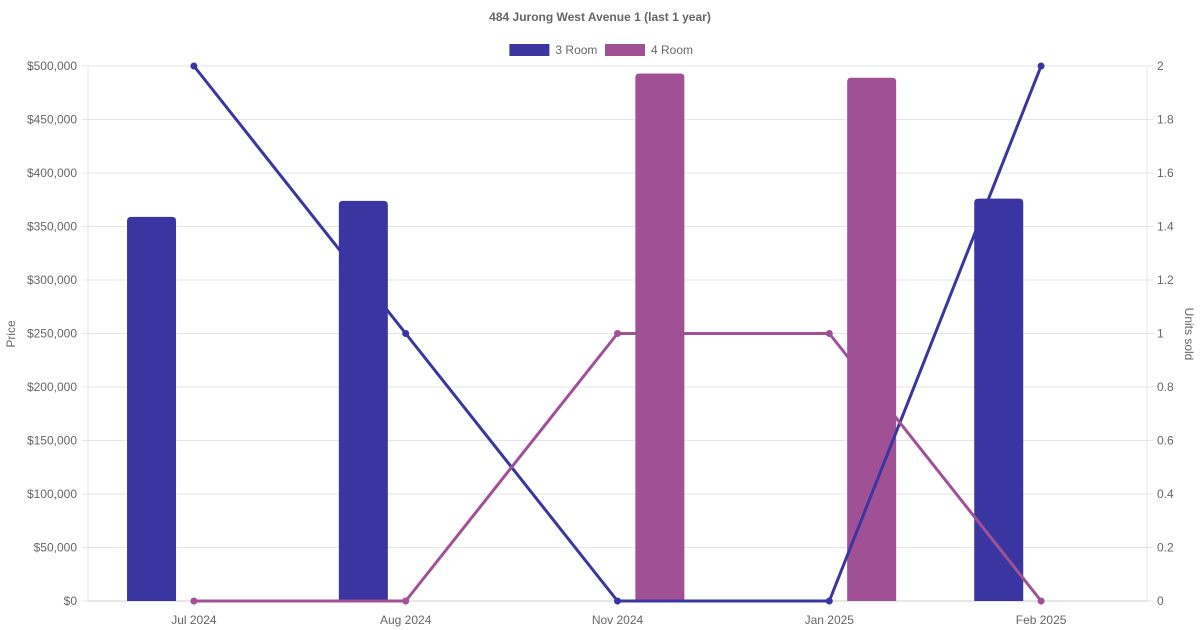 The image size is (1200, 630). I want to click on chart-title: 484 Jurong West Avenue 1 (last 1 year), so click(600, 17).